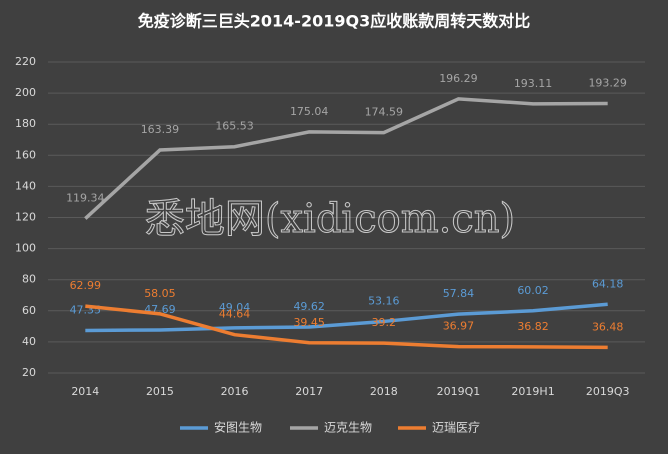  Describe the element at coordinates (533, 83) in the screenshot. I see `data-label: 193.11` at that location.